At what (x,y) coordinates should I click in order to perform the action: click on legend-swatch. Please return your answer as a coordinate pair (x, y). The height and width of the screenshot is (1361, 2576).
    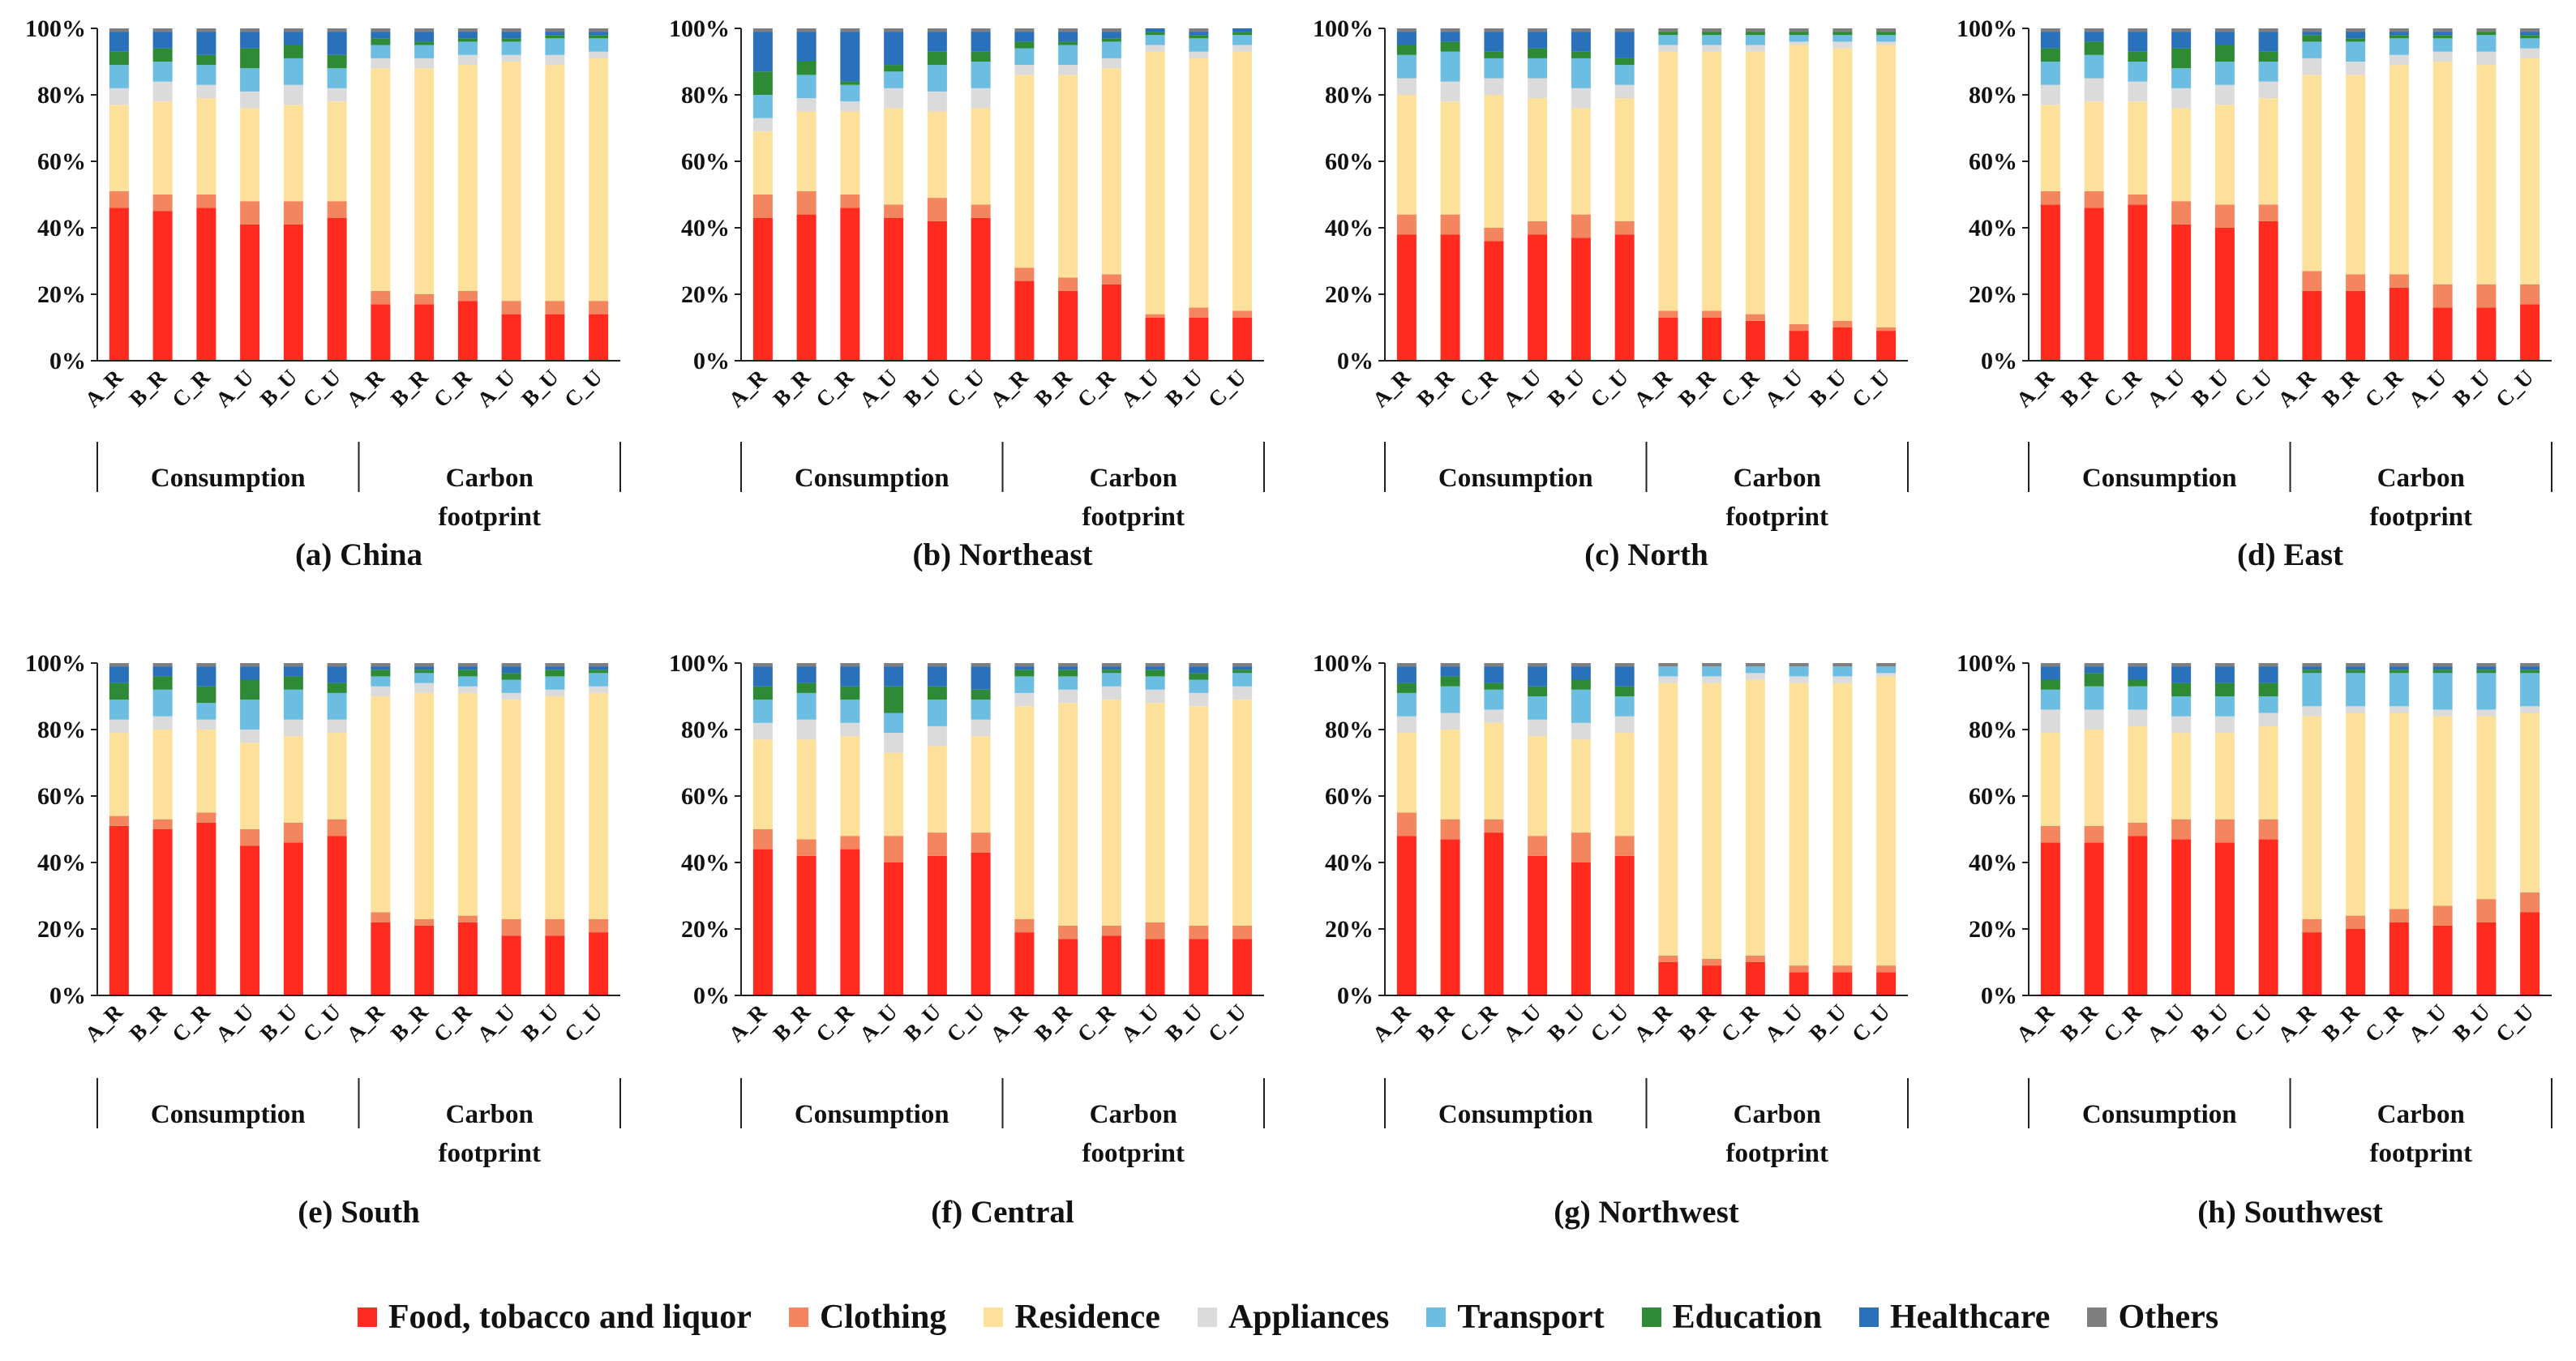
    Looking at the image, I should click on (1207, 1317).